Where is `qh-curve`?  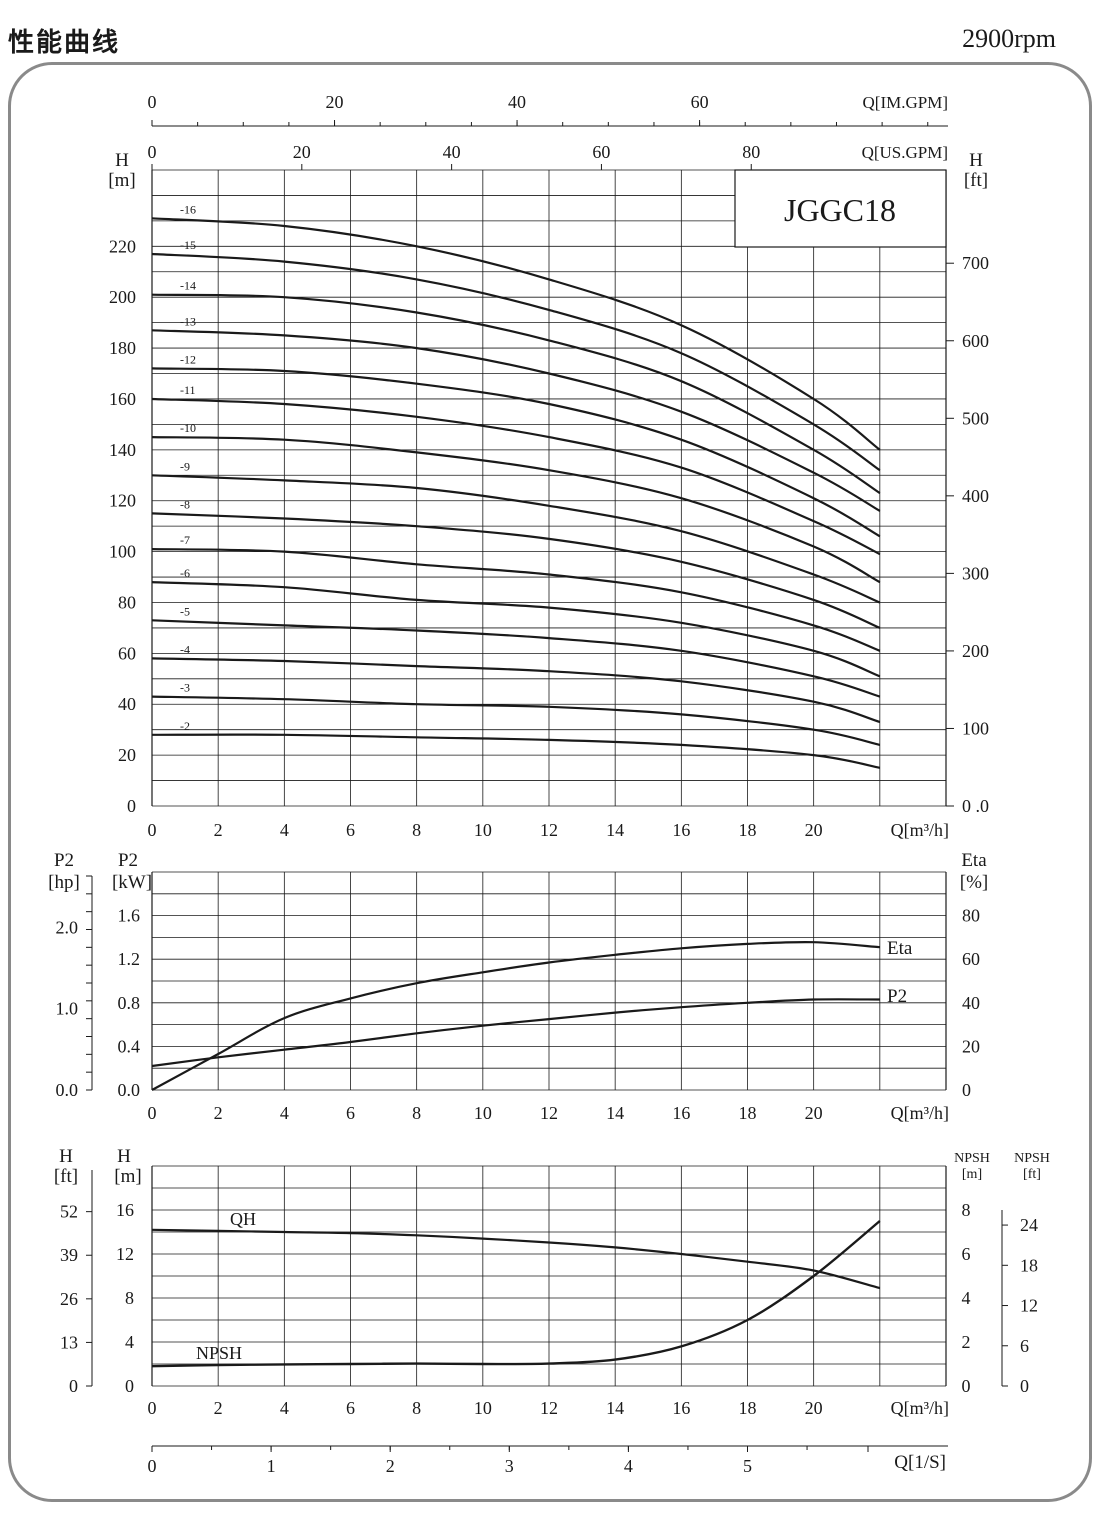
qh-curve is located at coordinates (516, 1259).